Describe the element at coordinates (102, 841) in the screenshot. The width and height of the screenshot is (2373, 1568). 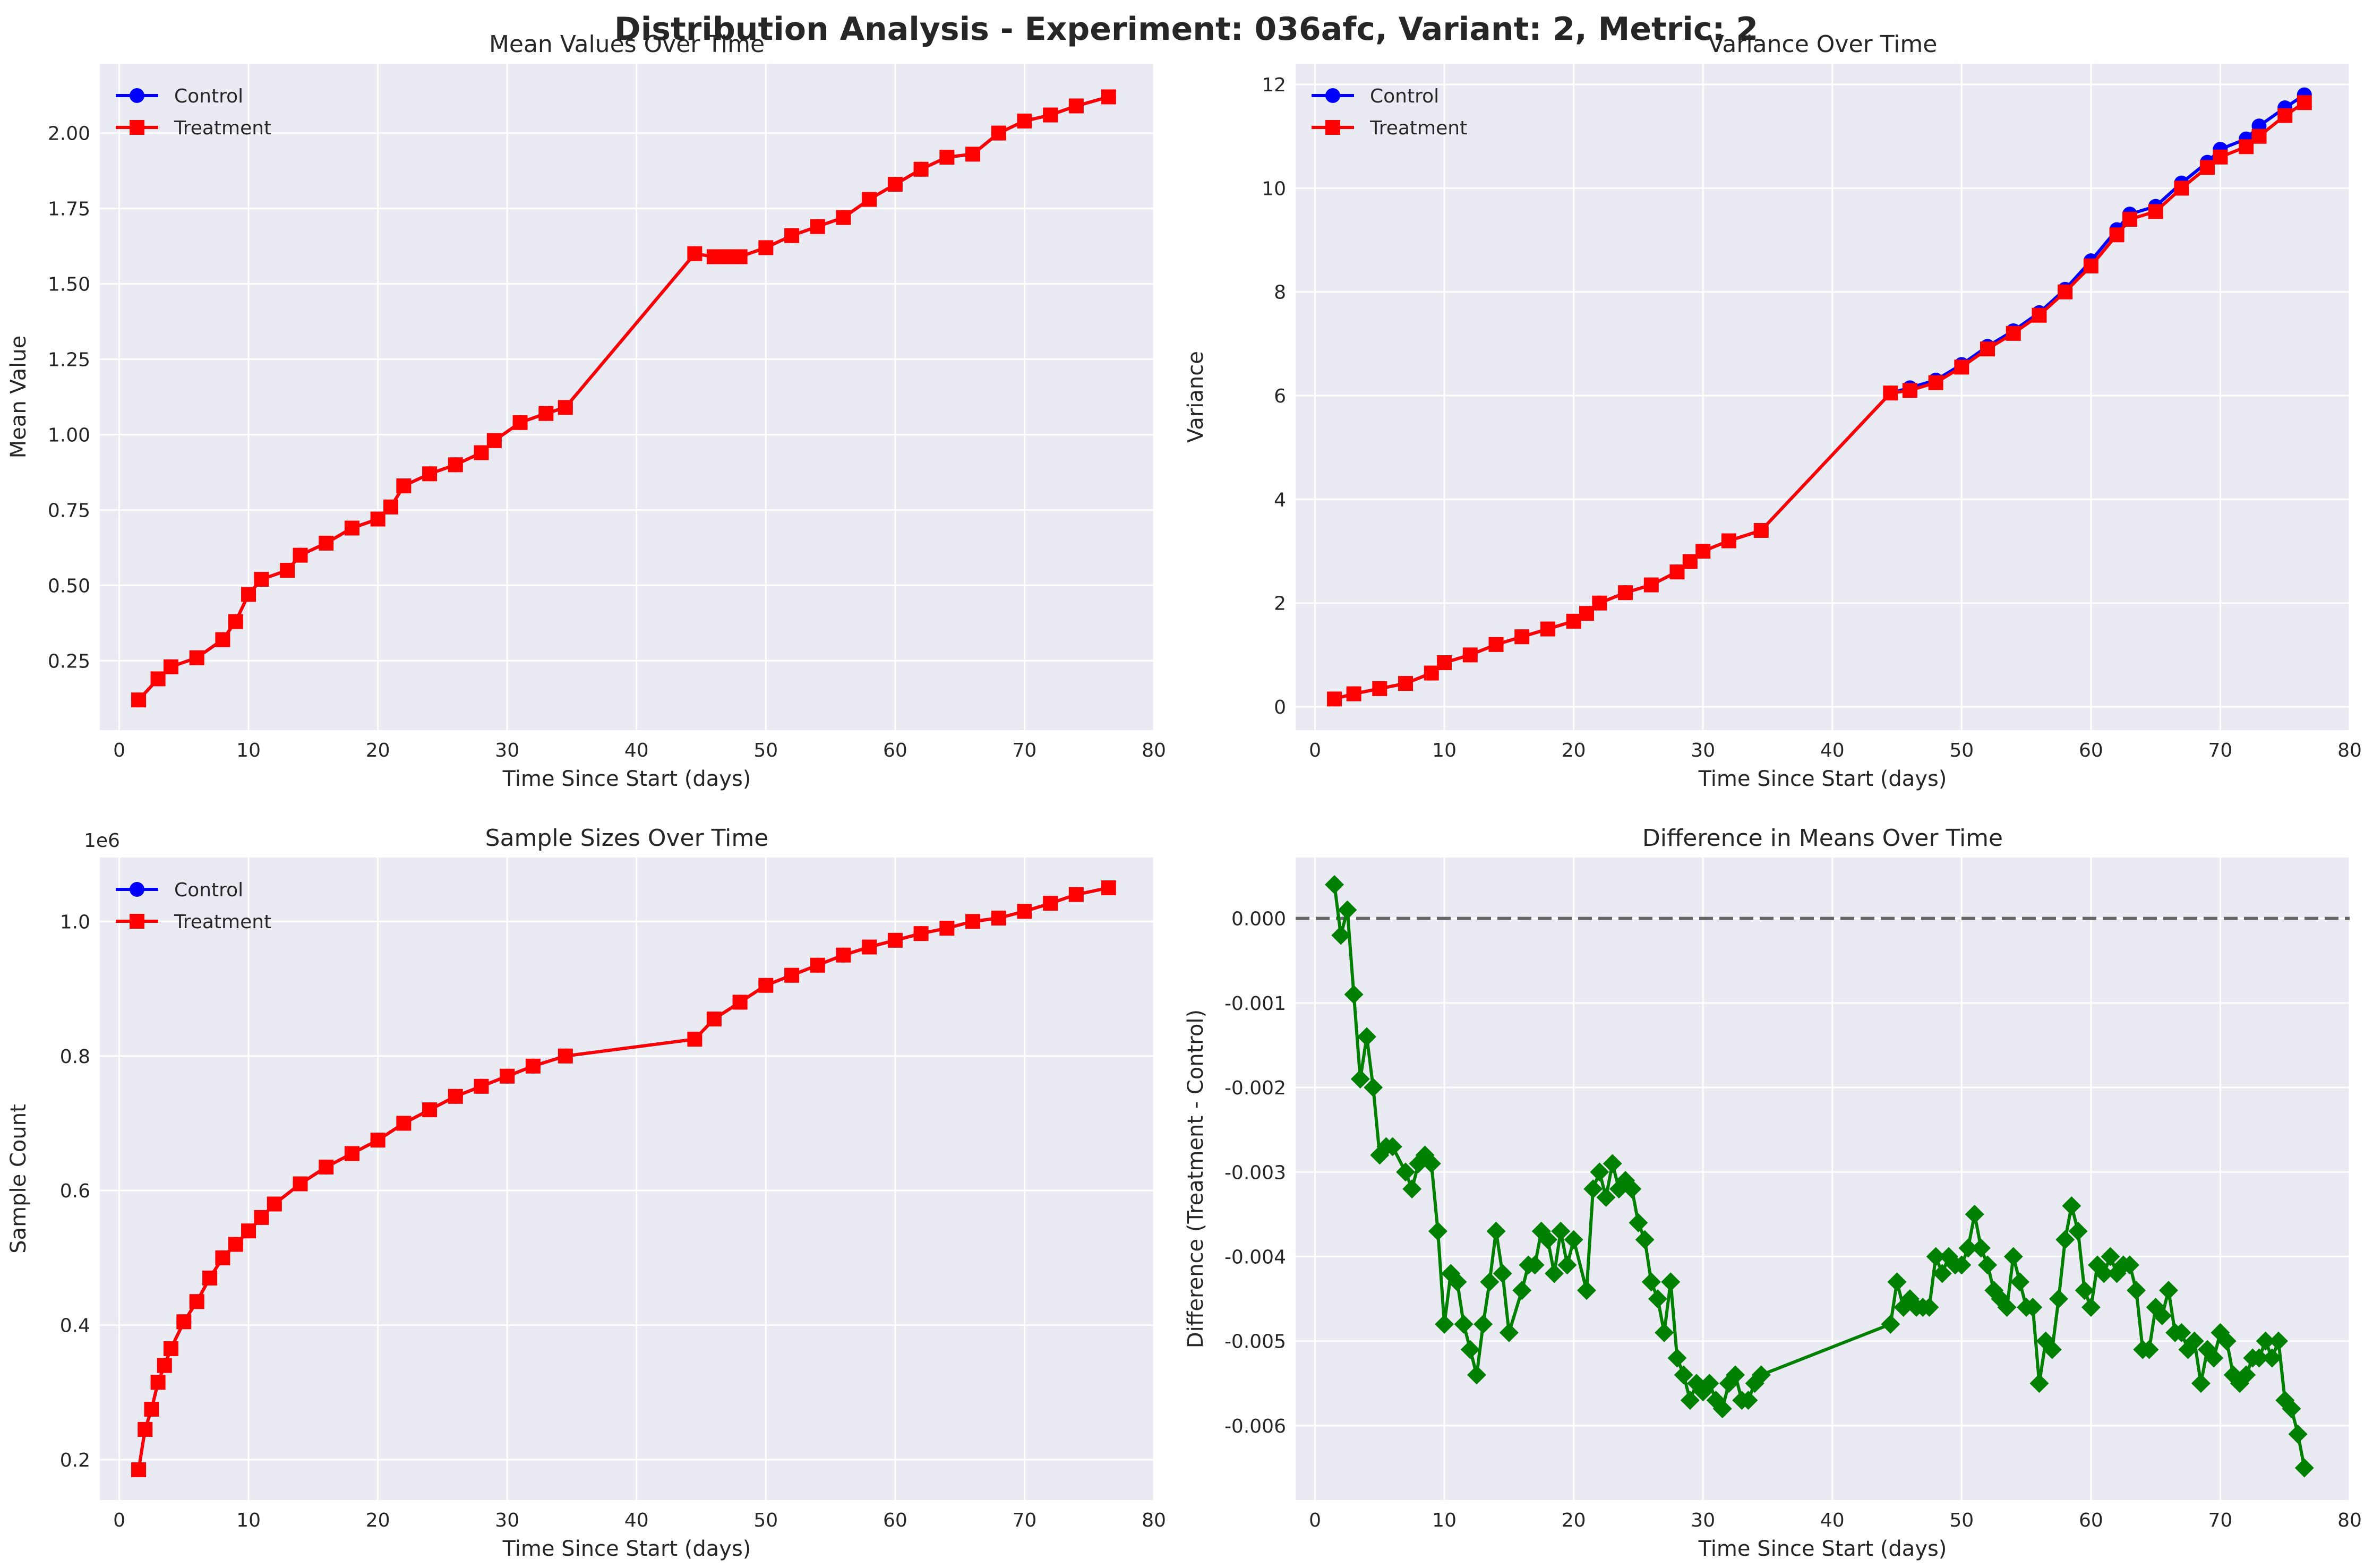
I see `y-offset-text: 1e6` at that location.